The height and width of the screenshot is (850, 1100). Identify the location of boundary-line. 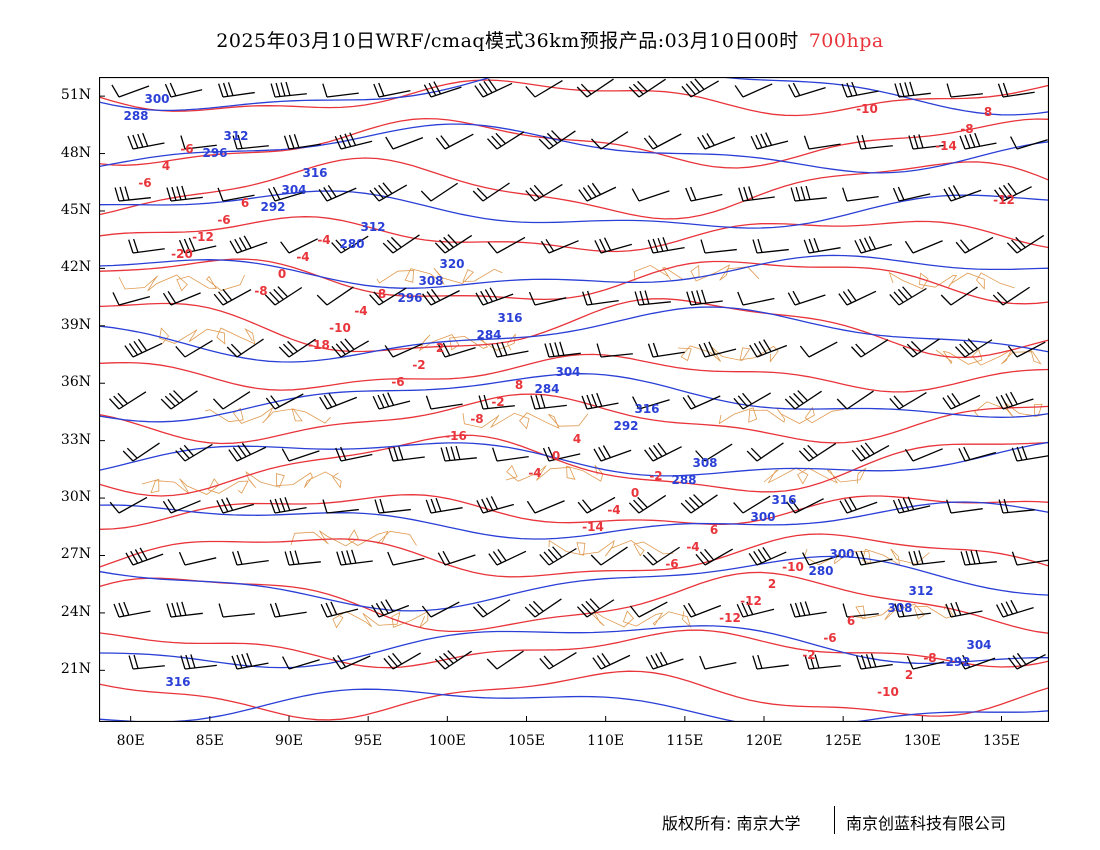
(267, 415).